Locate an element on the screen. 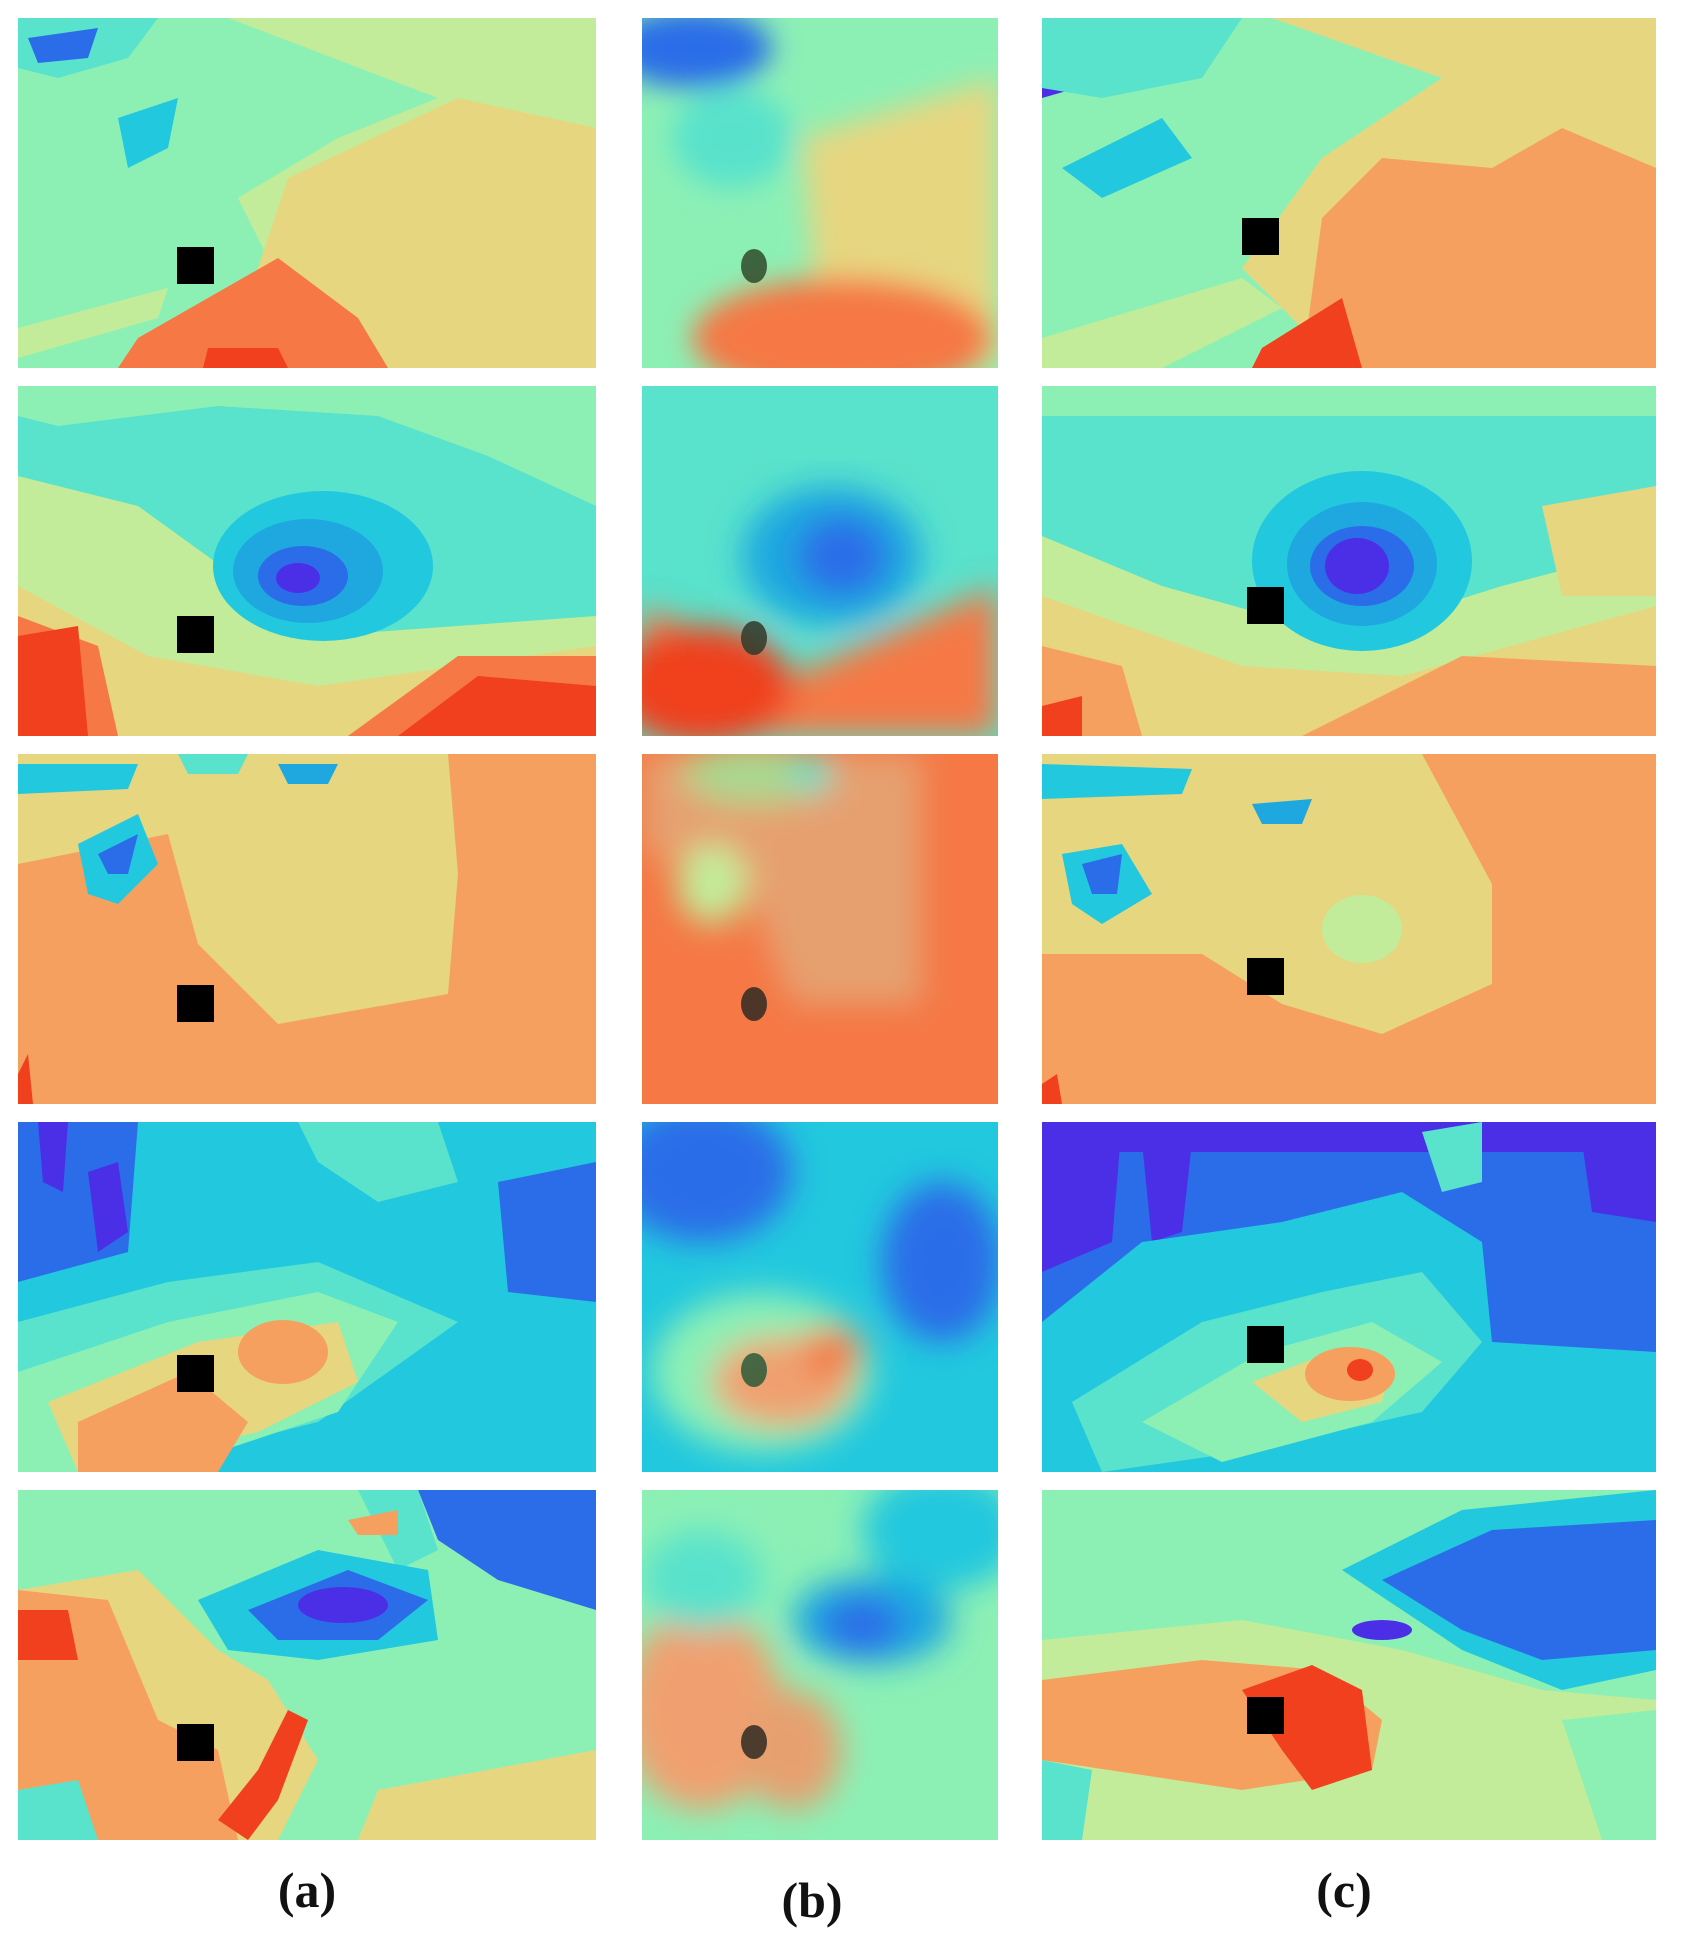 The image size is (1681, 1956). column-label-c: (c) is located at coordinates (1344, 1890).